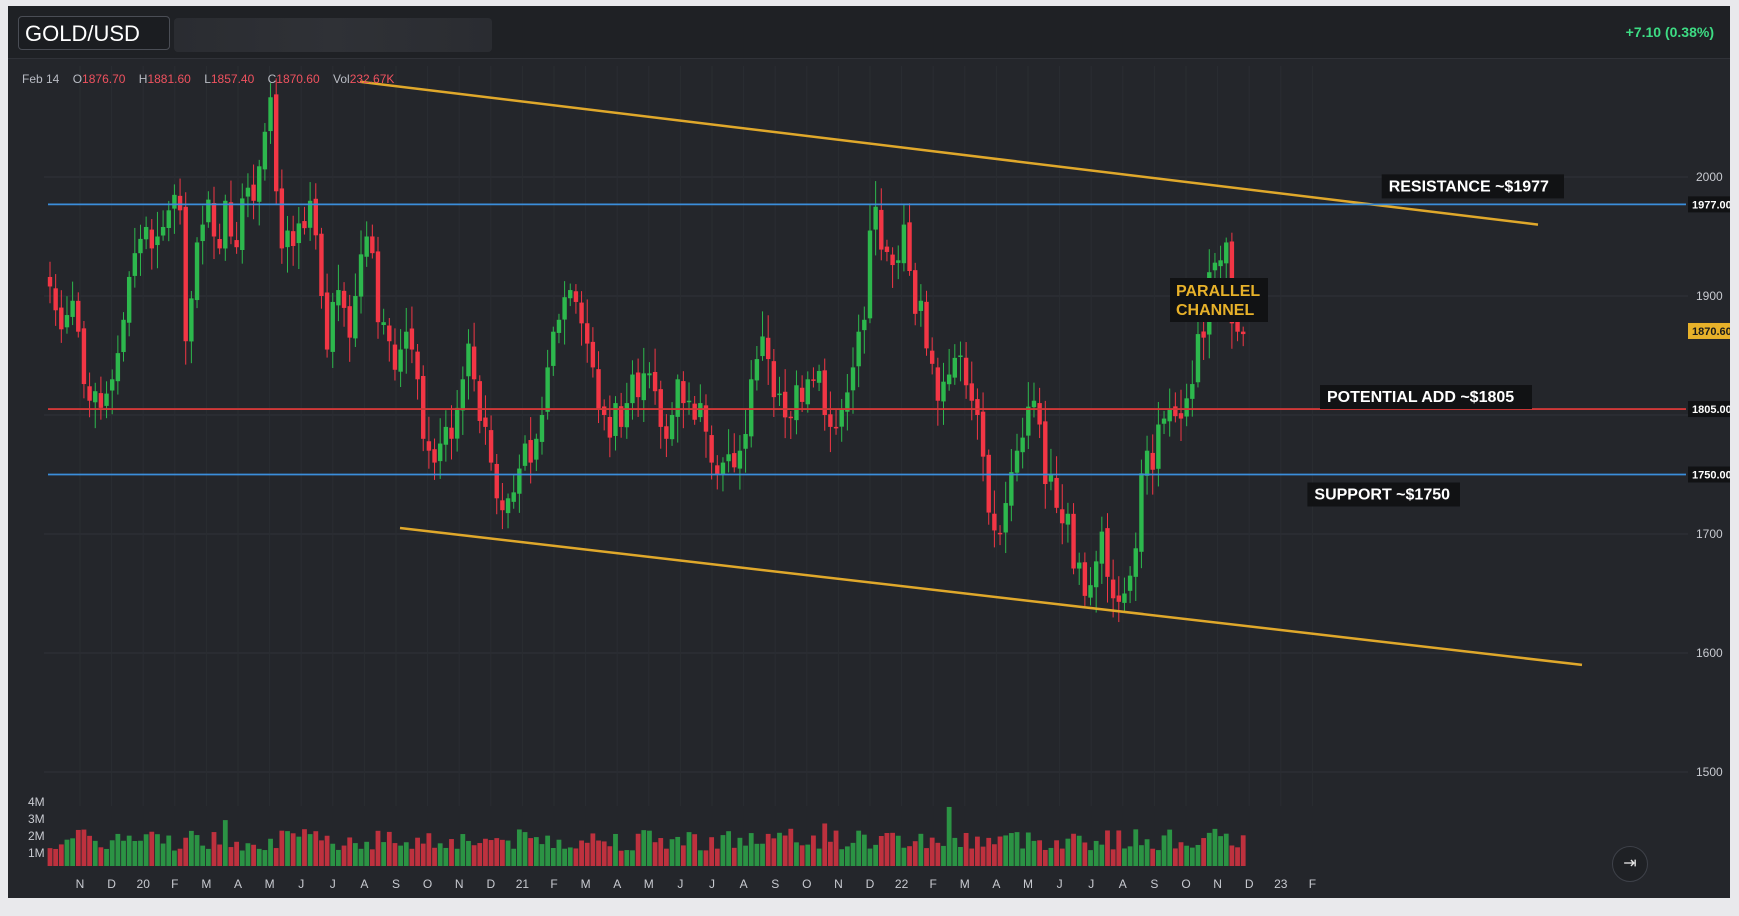  I want to click on x-tick-label: O, so click(1185, 884).